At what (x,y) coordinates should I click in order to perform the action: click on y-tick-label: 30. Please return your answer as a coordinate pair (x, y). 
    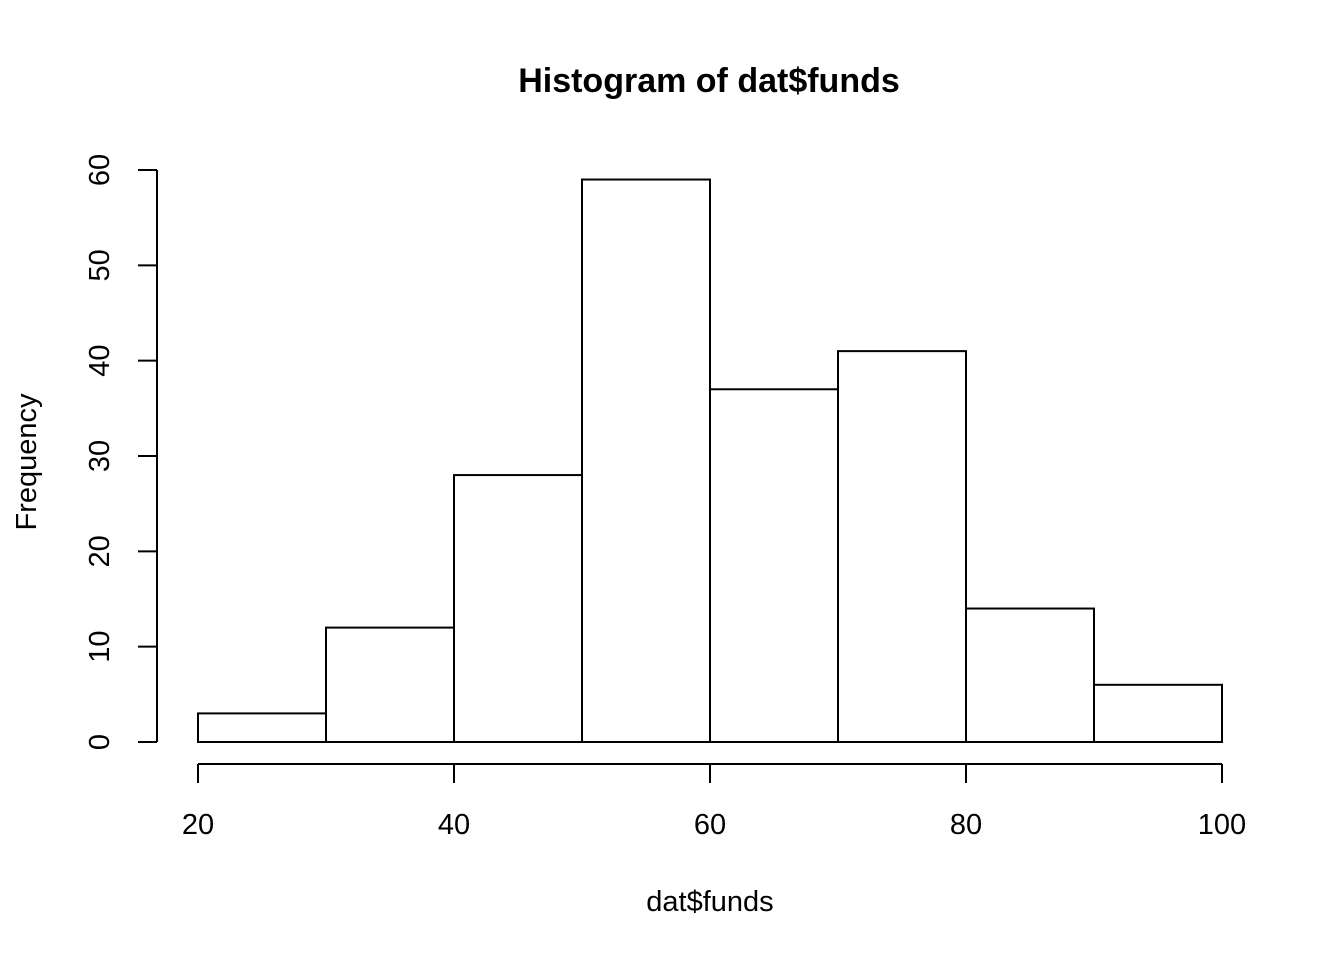
    Looking at the image, I should click on (100, 456).